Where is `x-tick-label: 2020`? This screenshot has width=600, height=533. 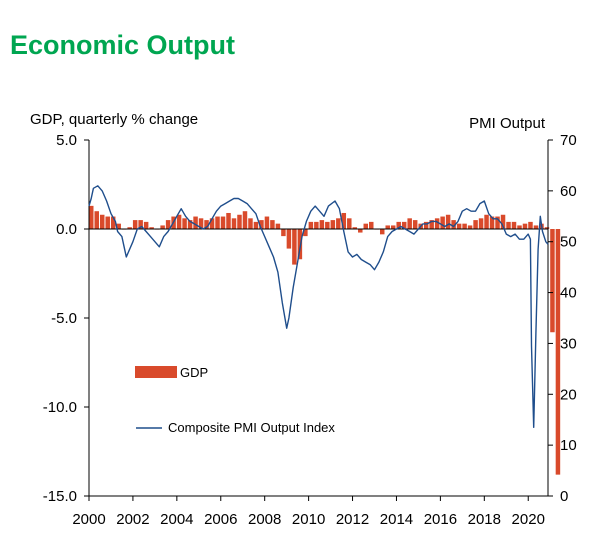 x-tick-label: 2020 is located at coordinates (528, 519).